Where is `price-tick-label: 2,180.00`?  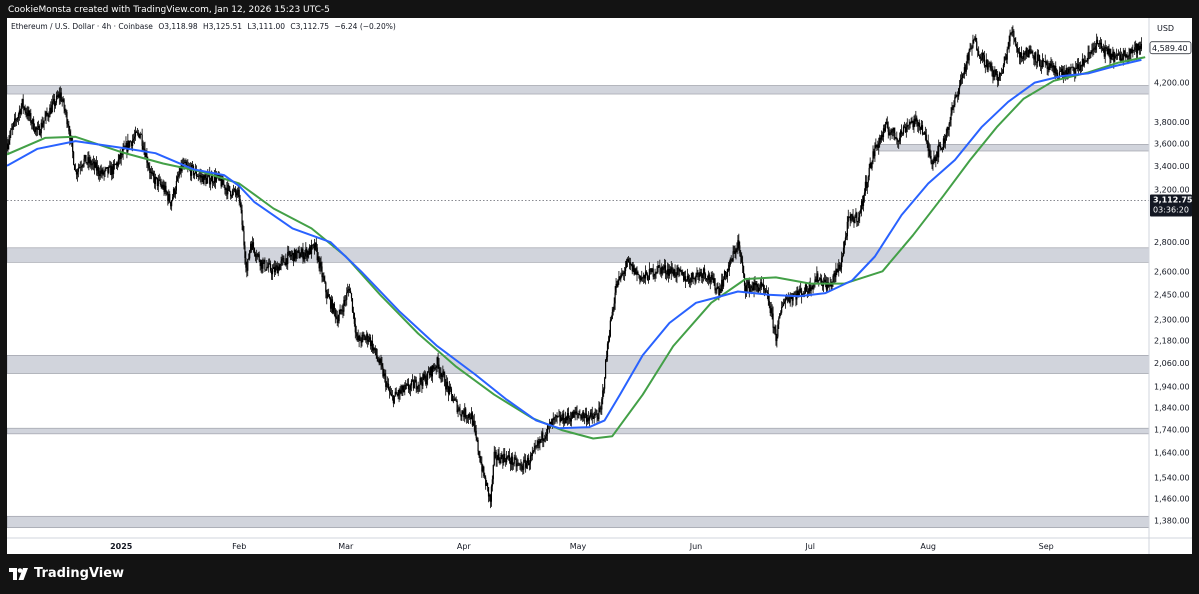 price-tick-label: 2,180.00 is located at coordinates (1172, 341).